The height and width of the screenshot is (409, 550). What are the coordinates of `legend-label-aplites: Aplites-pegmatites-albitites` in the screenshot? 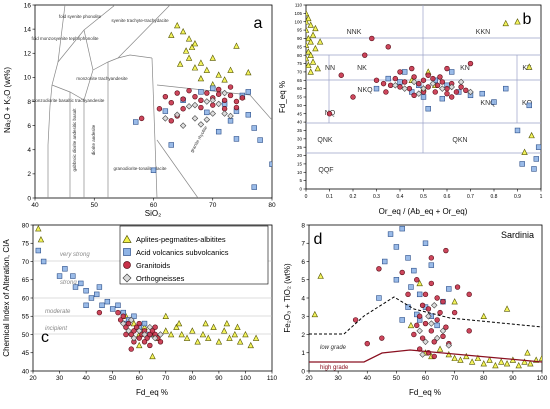 It's located at (181, 239).